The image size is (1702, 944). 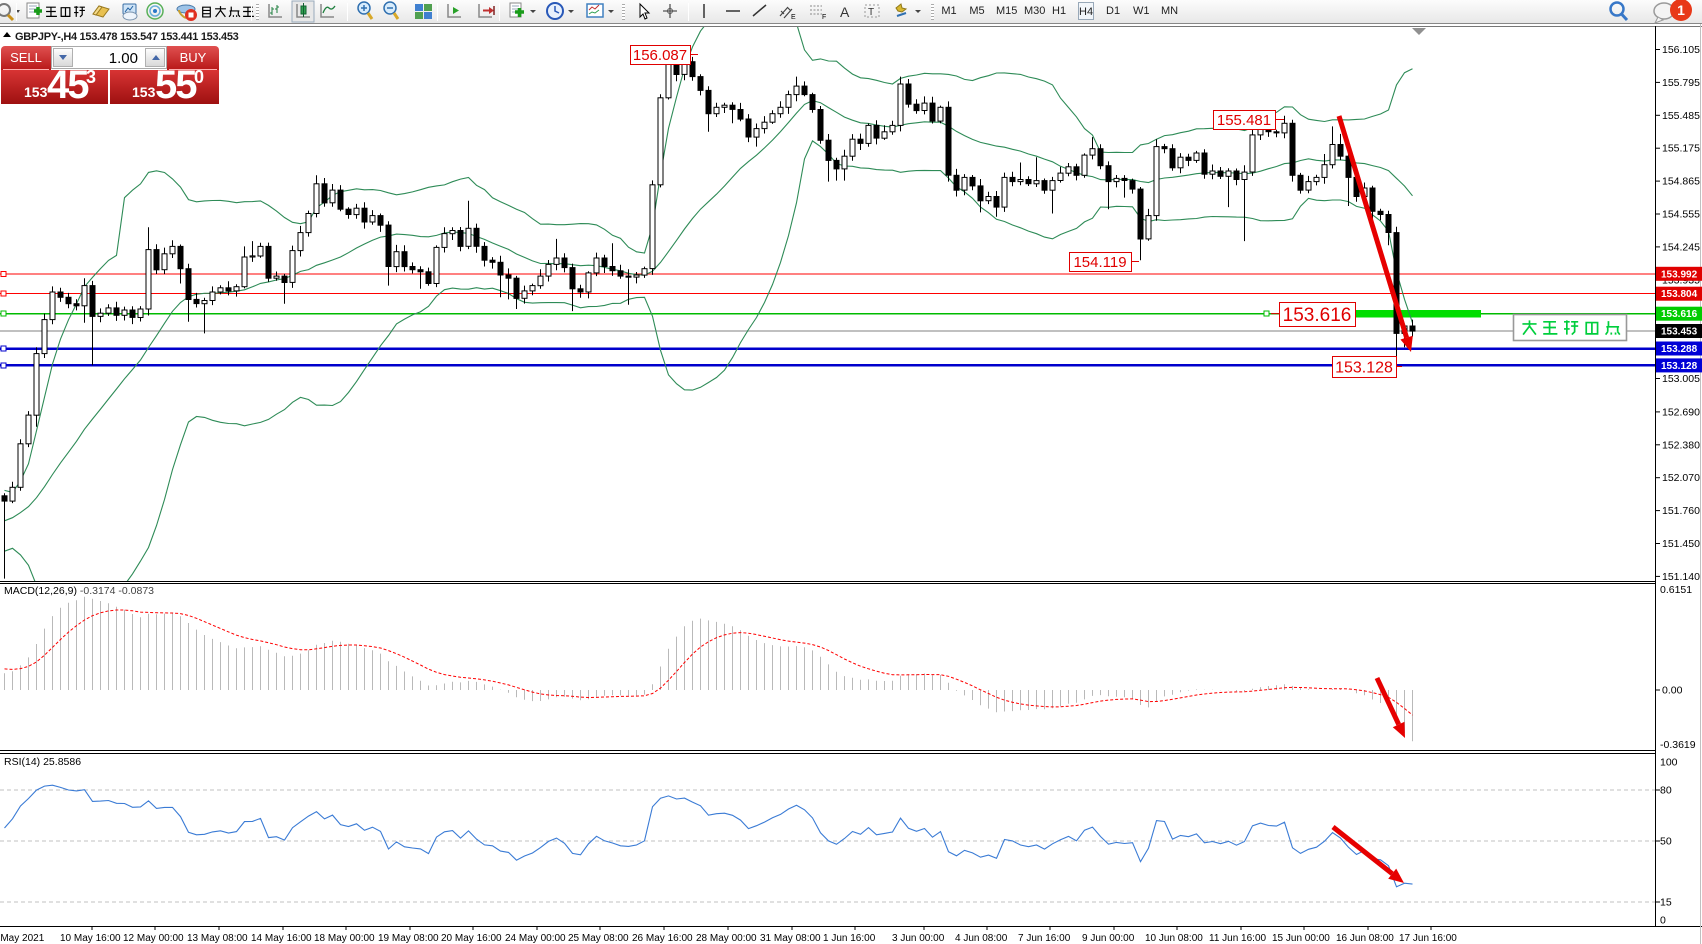 I want to click on svg-text: 28 May 00:00, so click(x=726, y=938).